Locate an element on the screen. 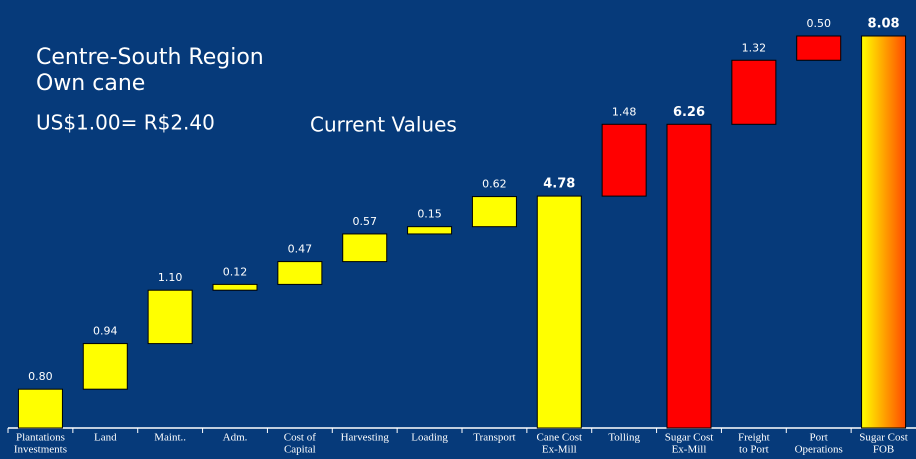 The image size is (916, 459). x-tick-label: Harvesting is located at coordinates (365, 438).